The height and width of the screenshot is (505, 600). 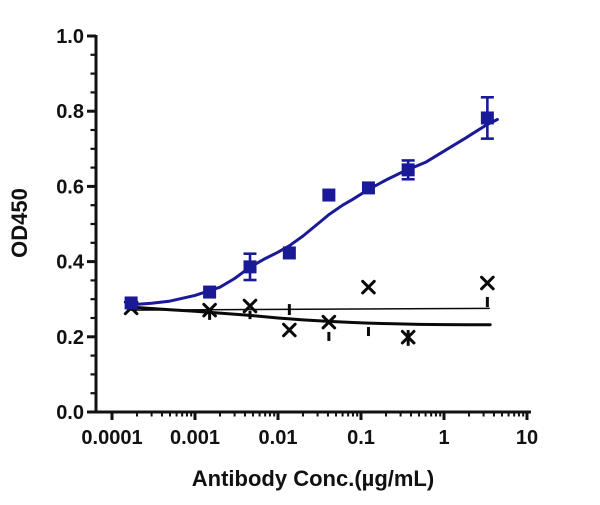 I want to click on y-tick-label: 0.6, so click(x=70, y=187).